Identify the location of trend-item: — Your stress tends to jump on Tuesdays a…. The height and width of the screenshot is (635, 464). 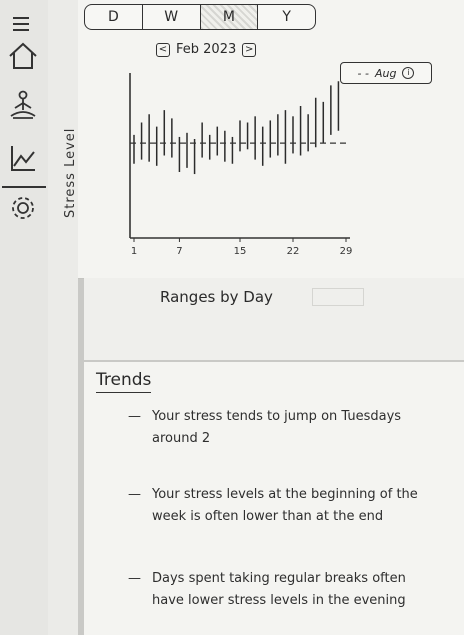
(278, 428).